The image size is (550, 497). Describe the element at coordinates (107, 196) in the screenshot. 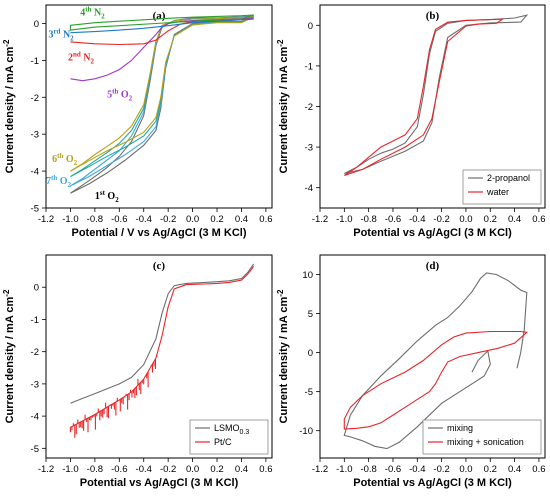

I see `curve-annotation: 1st O2` at that location.